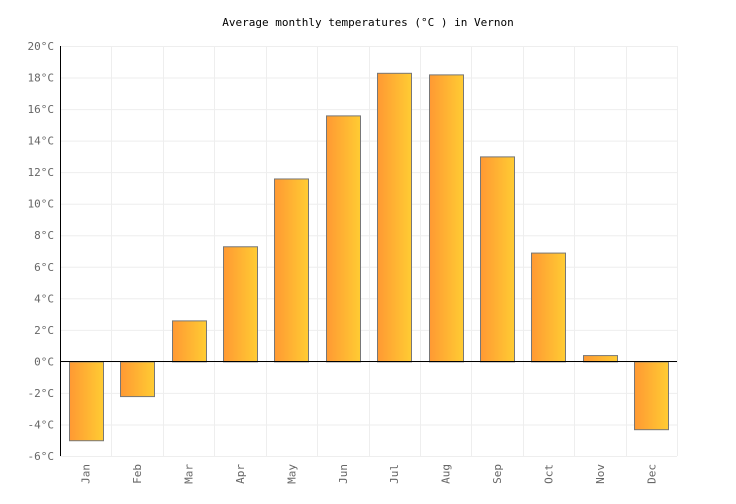 The height and width of the screenshot is (504, 736). Describe the element at coordinates (189, 474) in the screenshot. I see `x-tick-label: Mar` at that location.